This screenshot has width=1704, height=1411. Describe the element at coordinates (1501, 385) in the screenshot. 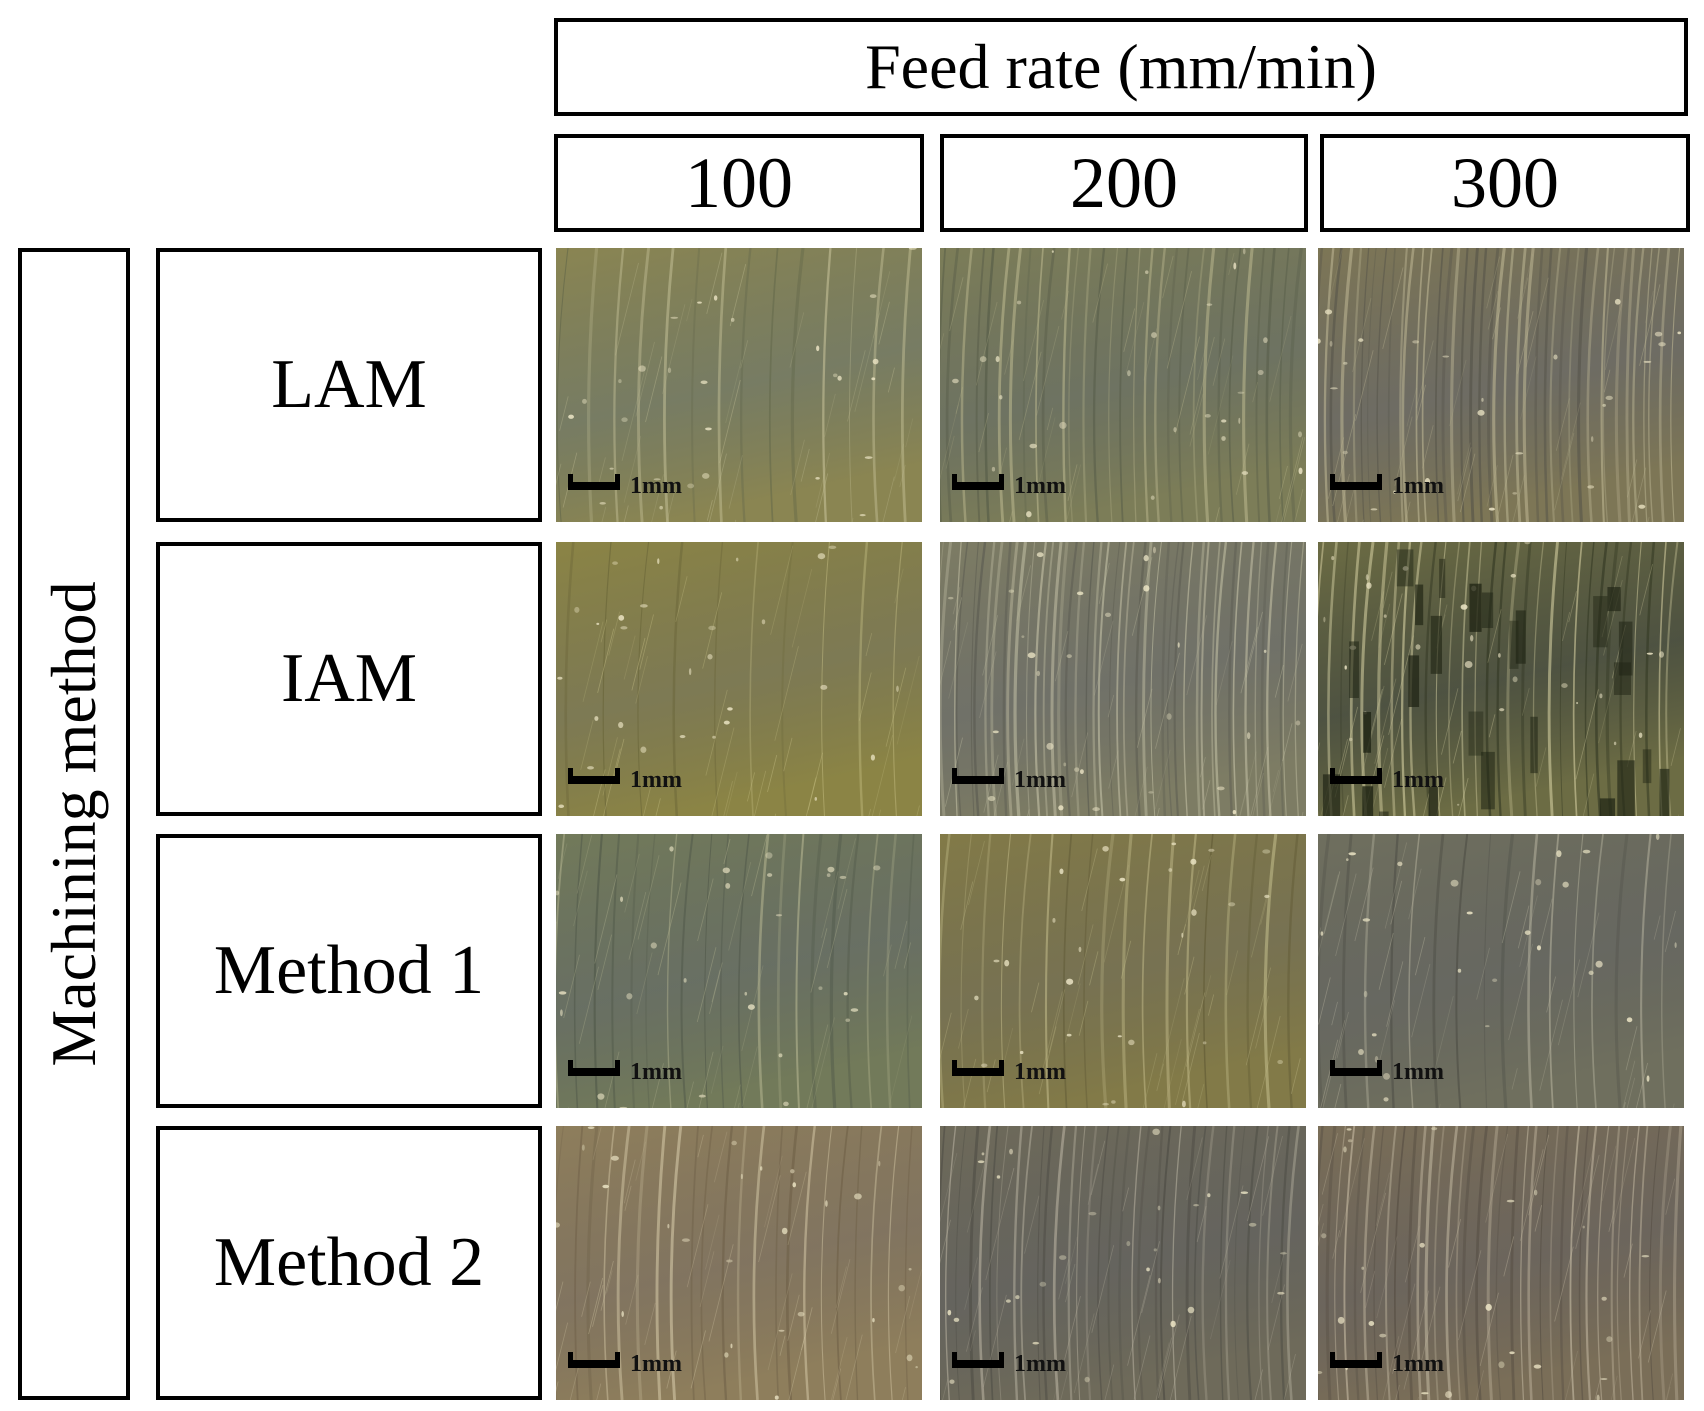

I see `surface-image-lam-300: 1mm` at that location.